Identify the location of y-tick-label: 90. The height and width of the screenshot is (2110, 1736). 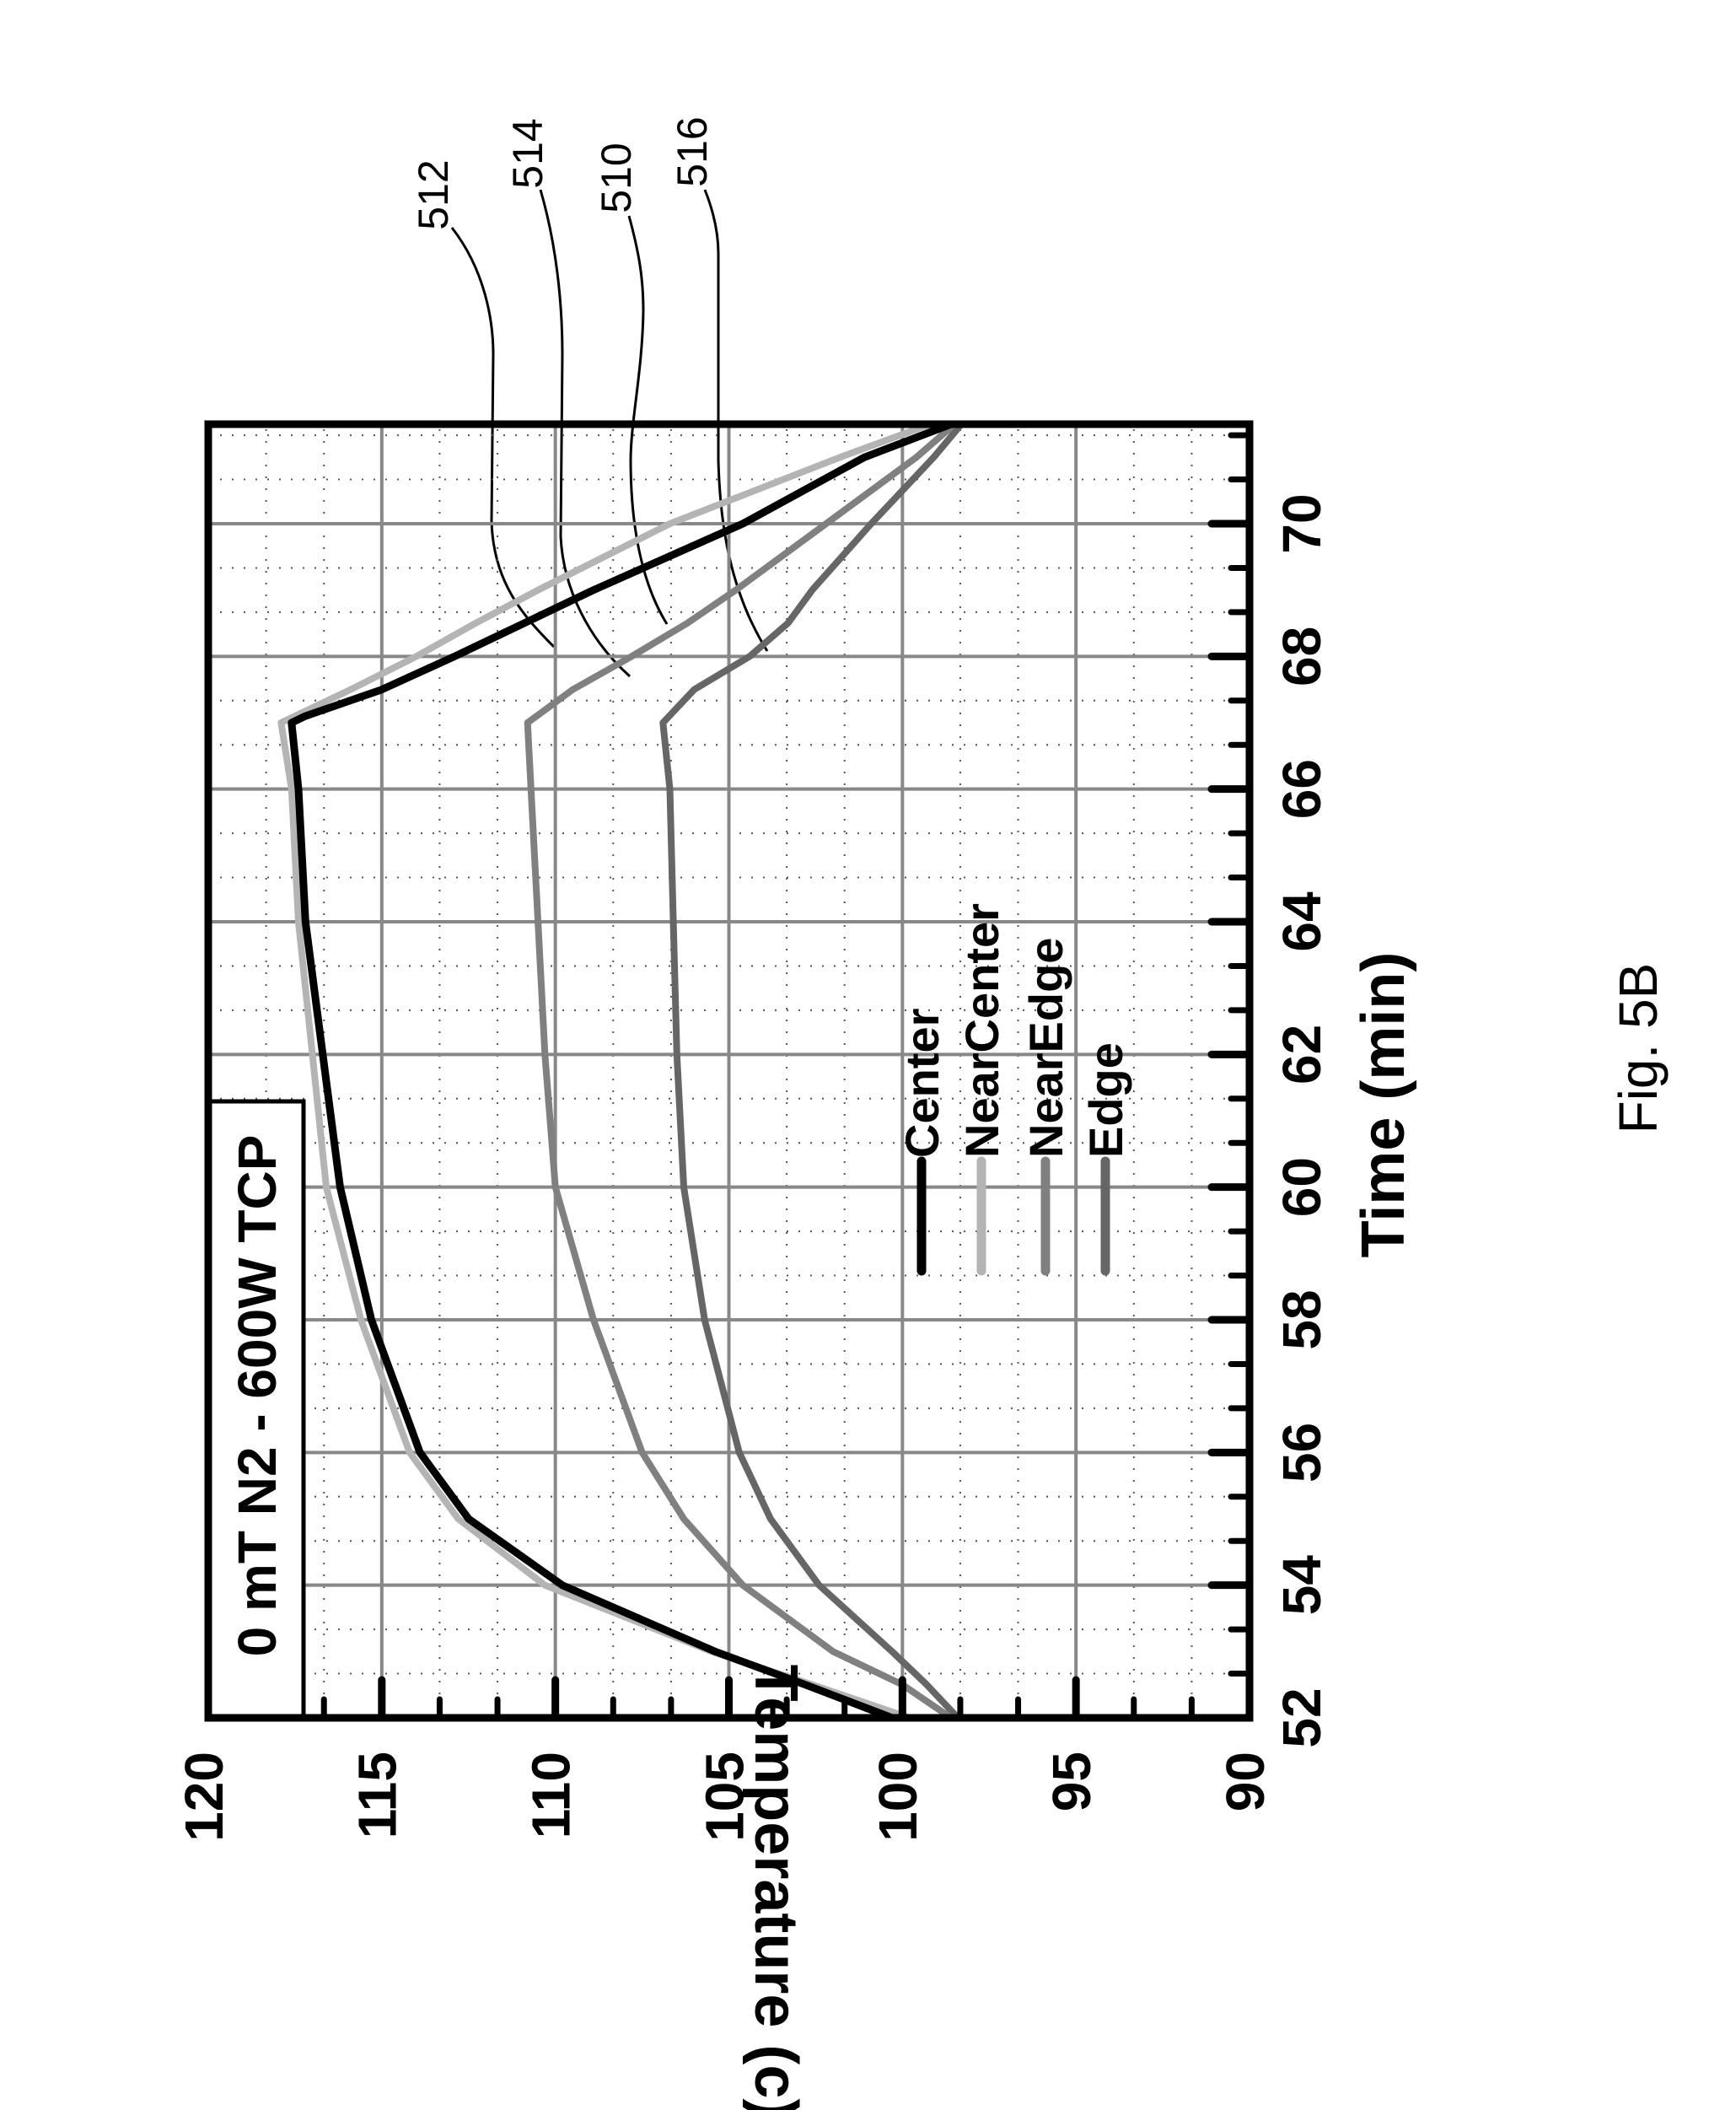
(1245, 1781).